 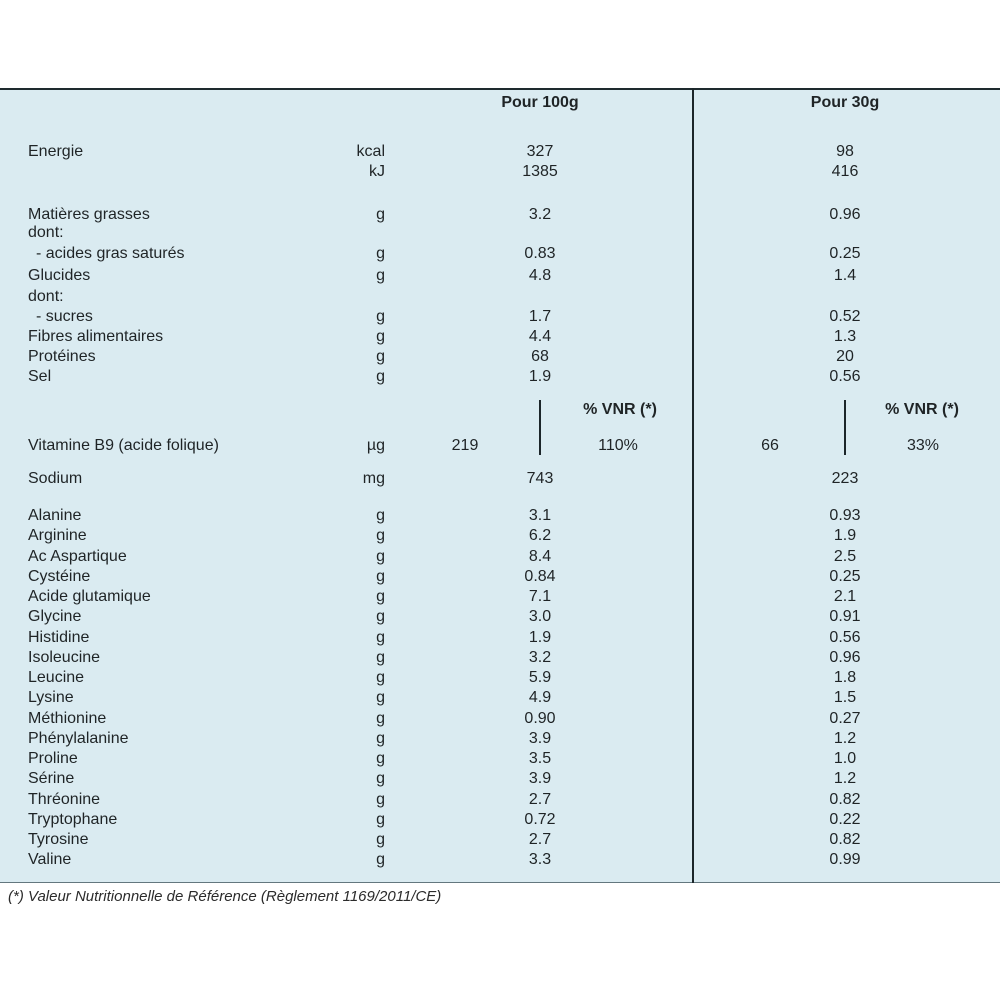 What do you see at coordinates (55, 478) in the screenshot?
I see `nutrient-label: Sodium` at bounding box center [55, 478].